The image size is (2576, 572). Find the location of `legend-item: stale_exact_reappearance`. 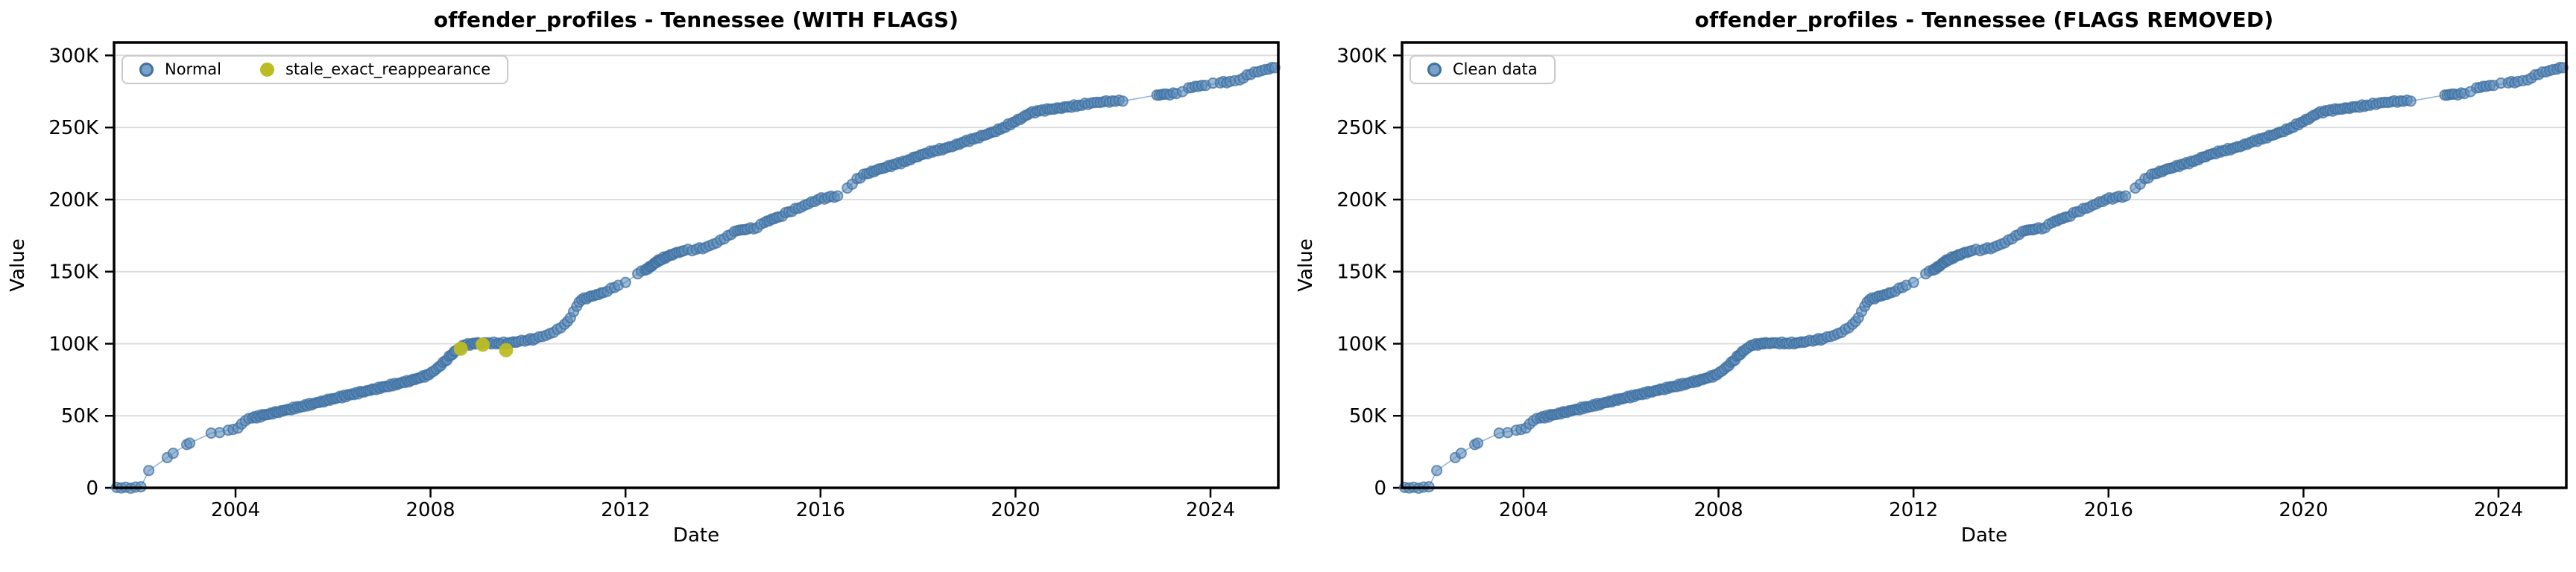

legend-item: stale_exact_reappearance is located at coordinates (375, 69).